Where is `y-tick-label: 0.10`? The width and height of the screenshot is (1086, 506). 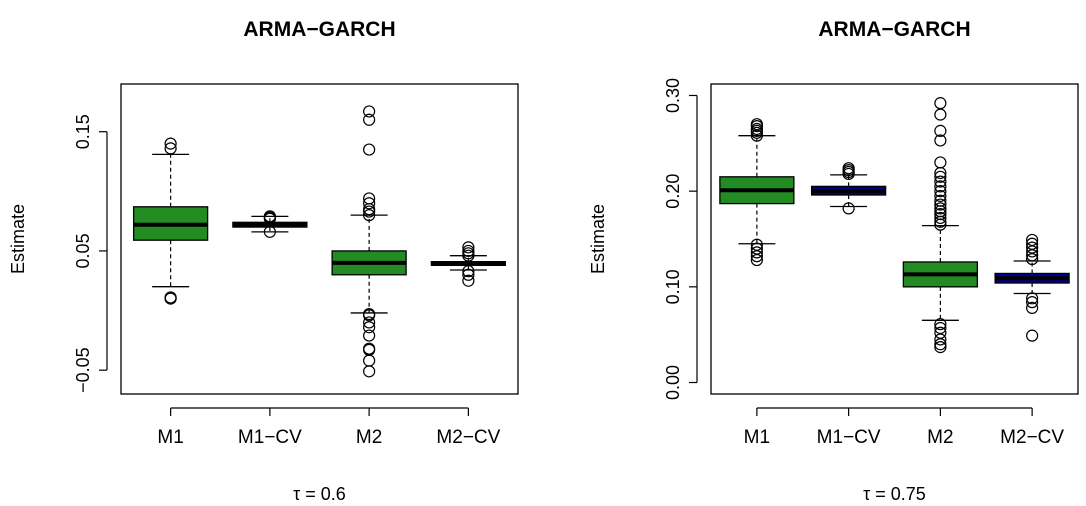
y-tick-label: 0.10 is located at coordinates (673, 286).